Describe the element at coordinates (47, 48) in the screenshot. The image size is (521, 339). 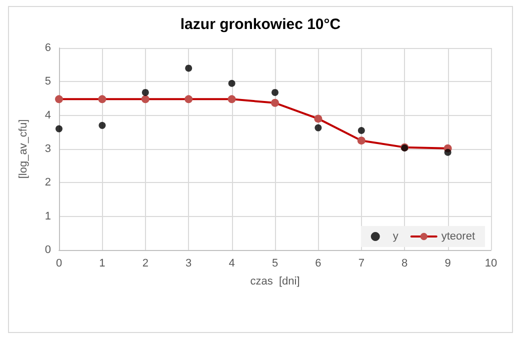
I see `y-tick-label: 6` at that location.